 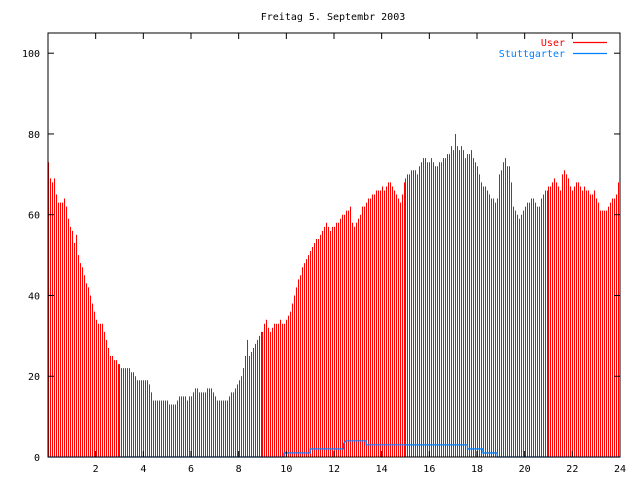 What do you see at coordinates (286, 469) in the screenshot?
I see `x-tick-label: 10` at bounding box center [286, 469].